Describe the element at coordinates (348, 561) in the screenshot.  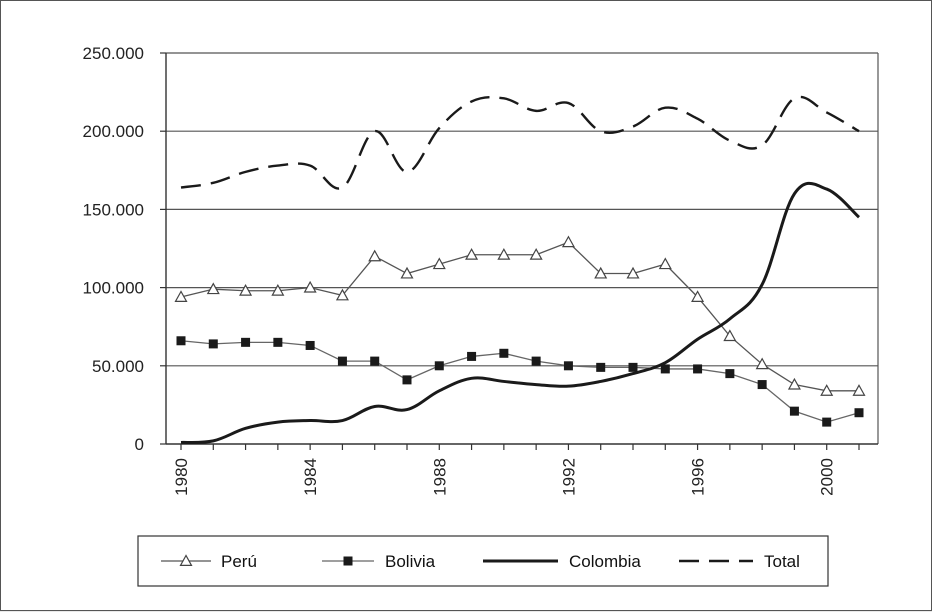
I see `legend-marker-bolivia` at that location.